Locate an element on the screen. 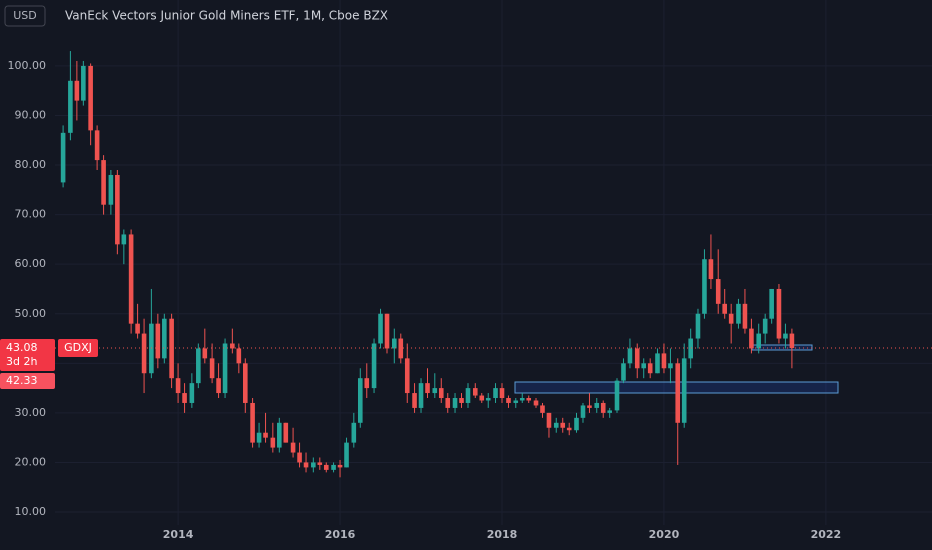  x-tick-label: 2014 is located at coordinates (178, 534).